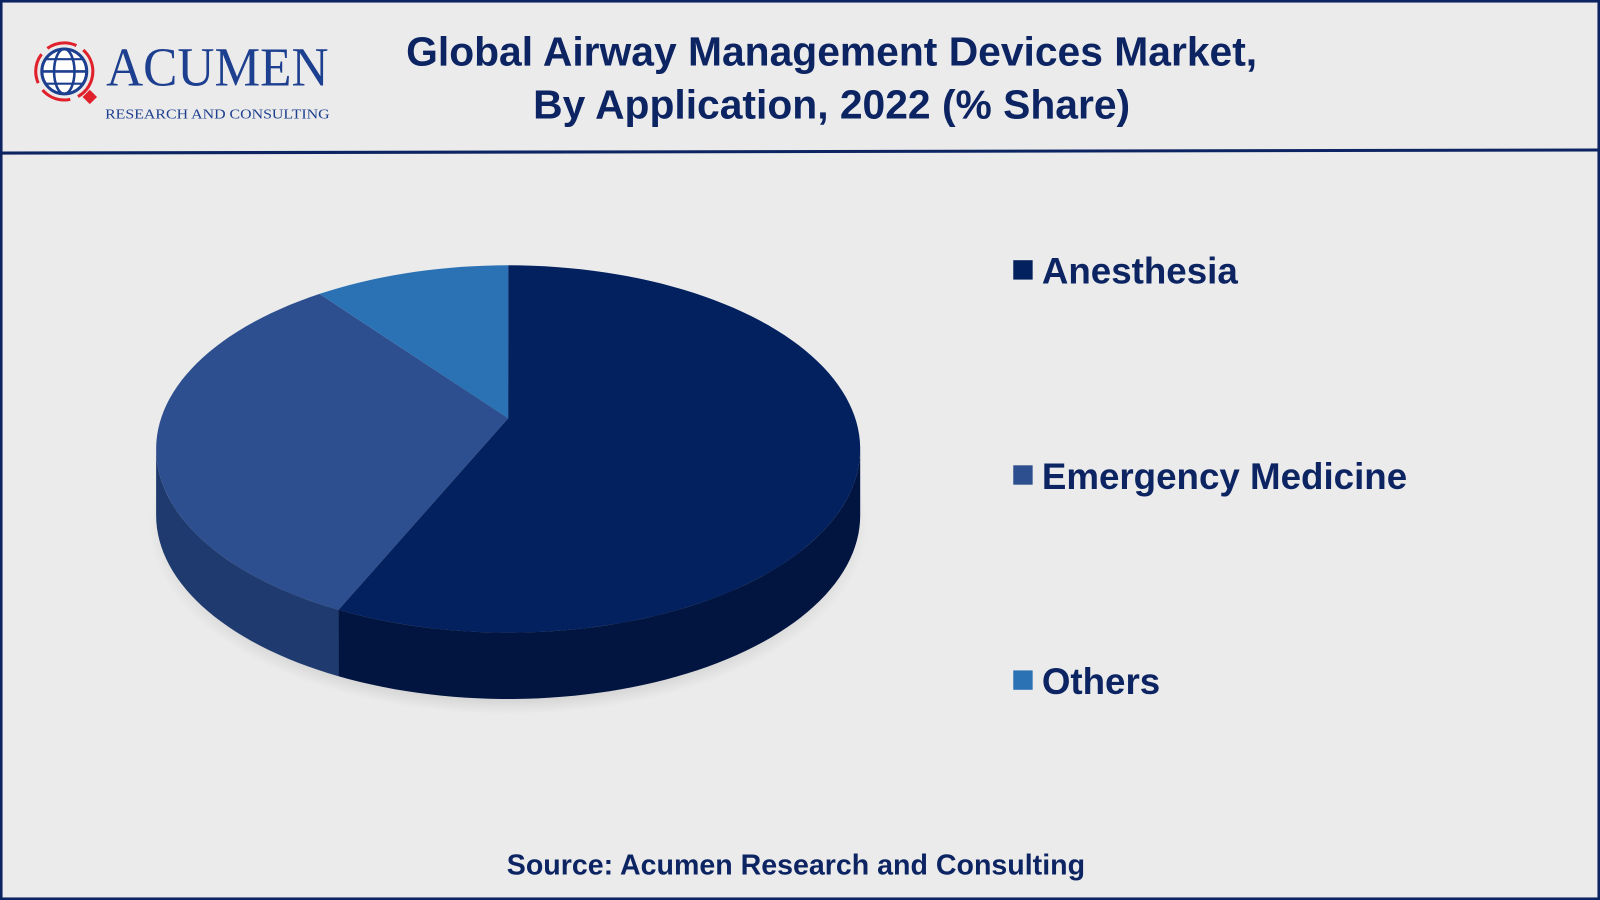  Describe the element at coordinates (414, 342) in the screenshot. I see `pie-slice-others` at that location.